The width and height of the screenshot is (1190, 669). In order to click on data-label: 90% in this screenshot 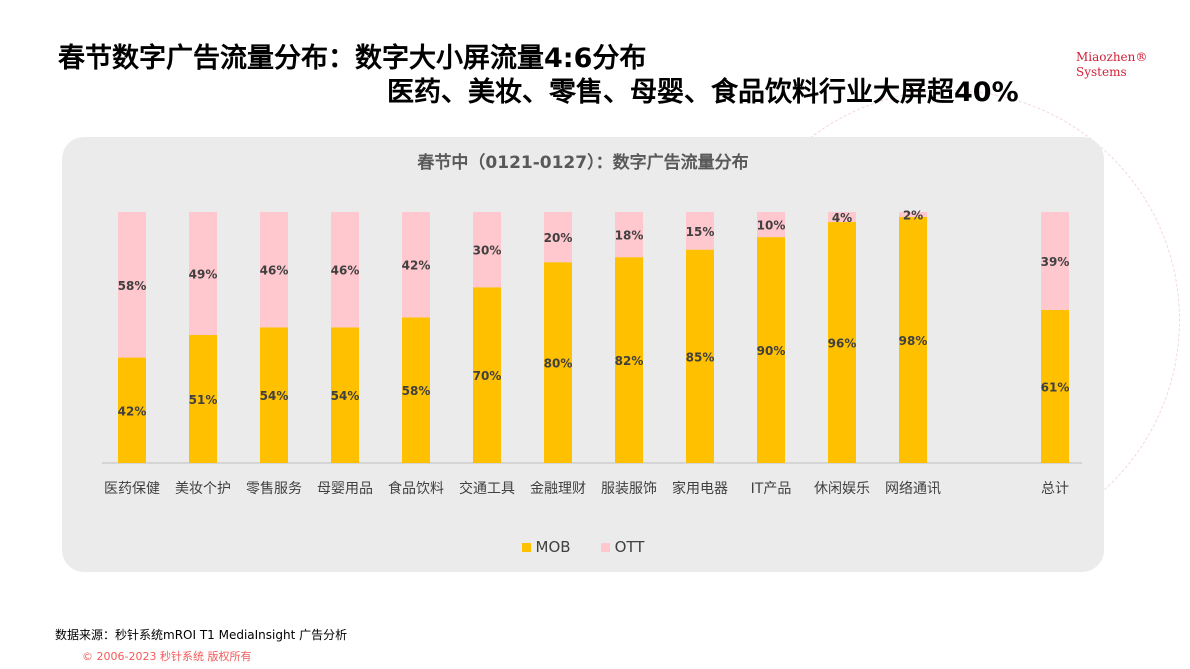, I will do `click(771, 351)`.